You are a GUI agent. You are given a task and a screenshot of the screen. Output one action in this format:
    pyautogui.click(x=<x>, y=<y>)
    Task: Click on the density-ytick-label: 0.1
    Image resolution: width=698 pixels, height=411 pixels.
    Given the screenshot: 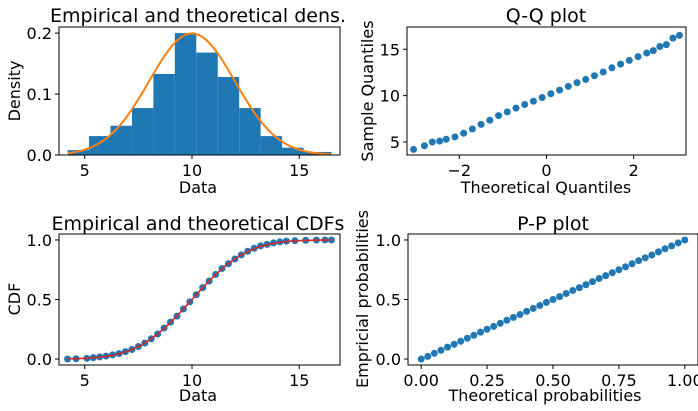 What is the action you would take?
    pyautogui.click(x=39, y=94)
    